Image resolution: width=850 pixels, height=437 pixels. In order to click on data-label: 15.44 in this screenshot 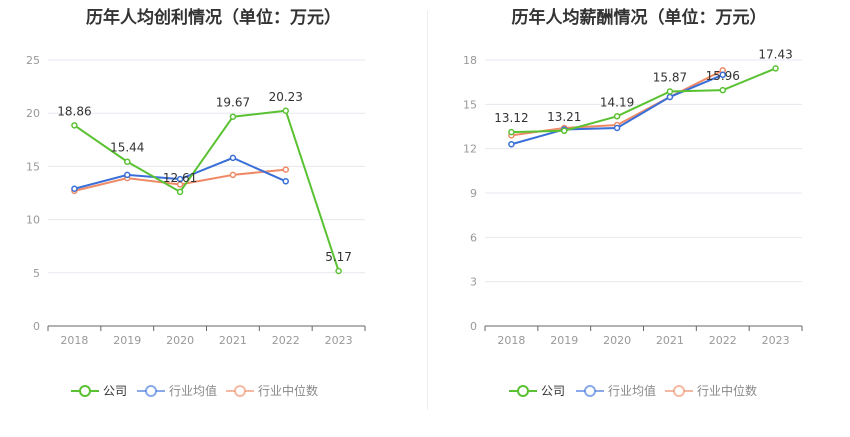, I will do `click(127, 148)`.